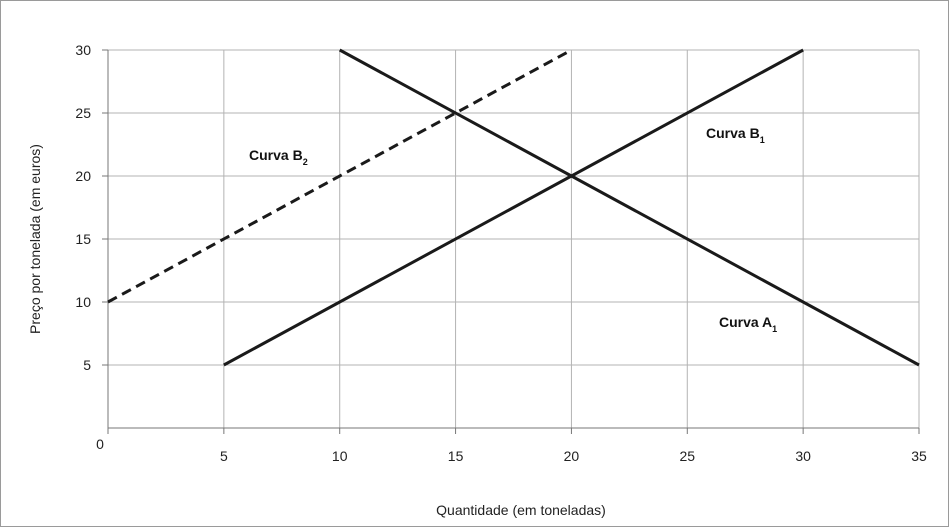  Describe the element at coordinates (83, 50) in the screenshot. I see `y-tick-label: 30` at that location.